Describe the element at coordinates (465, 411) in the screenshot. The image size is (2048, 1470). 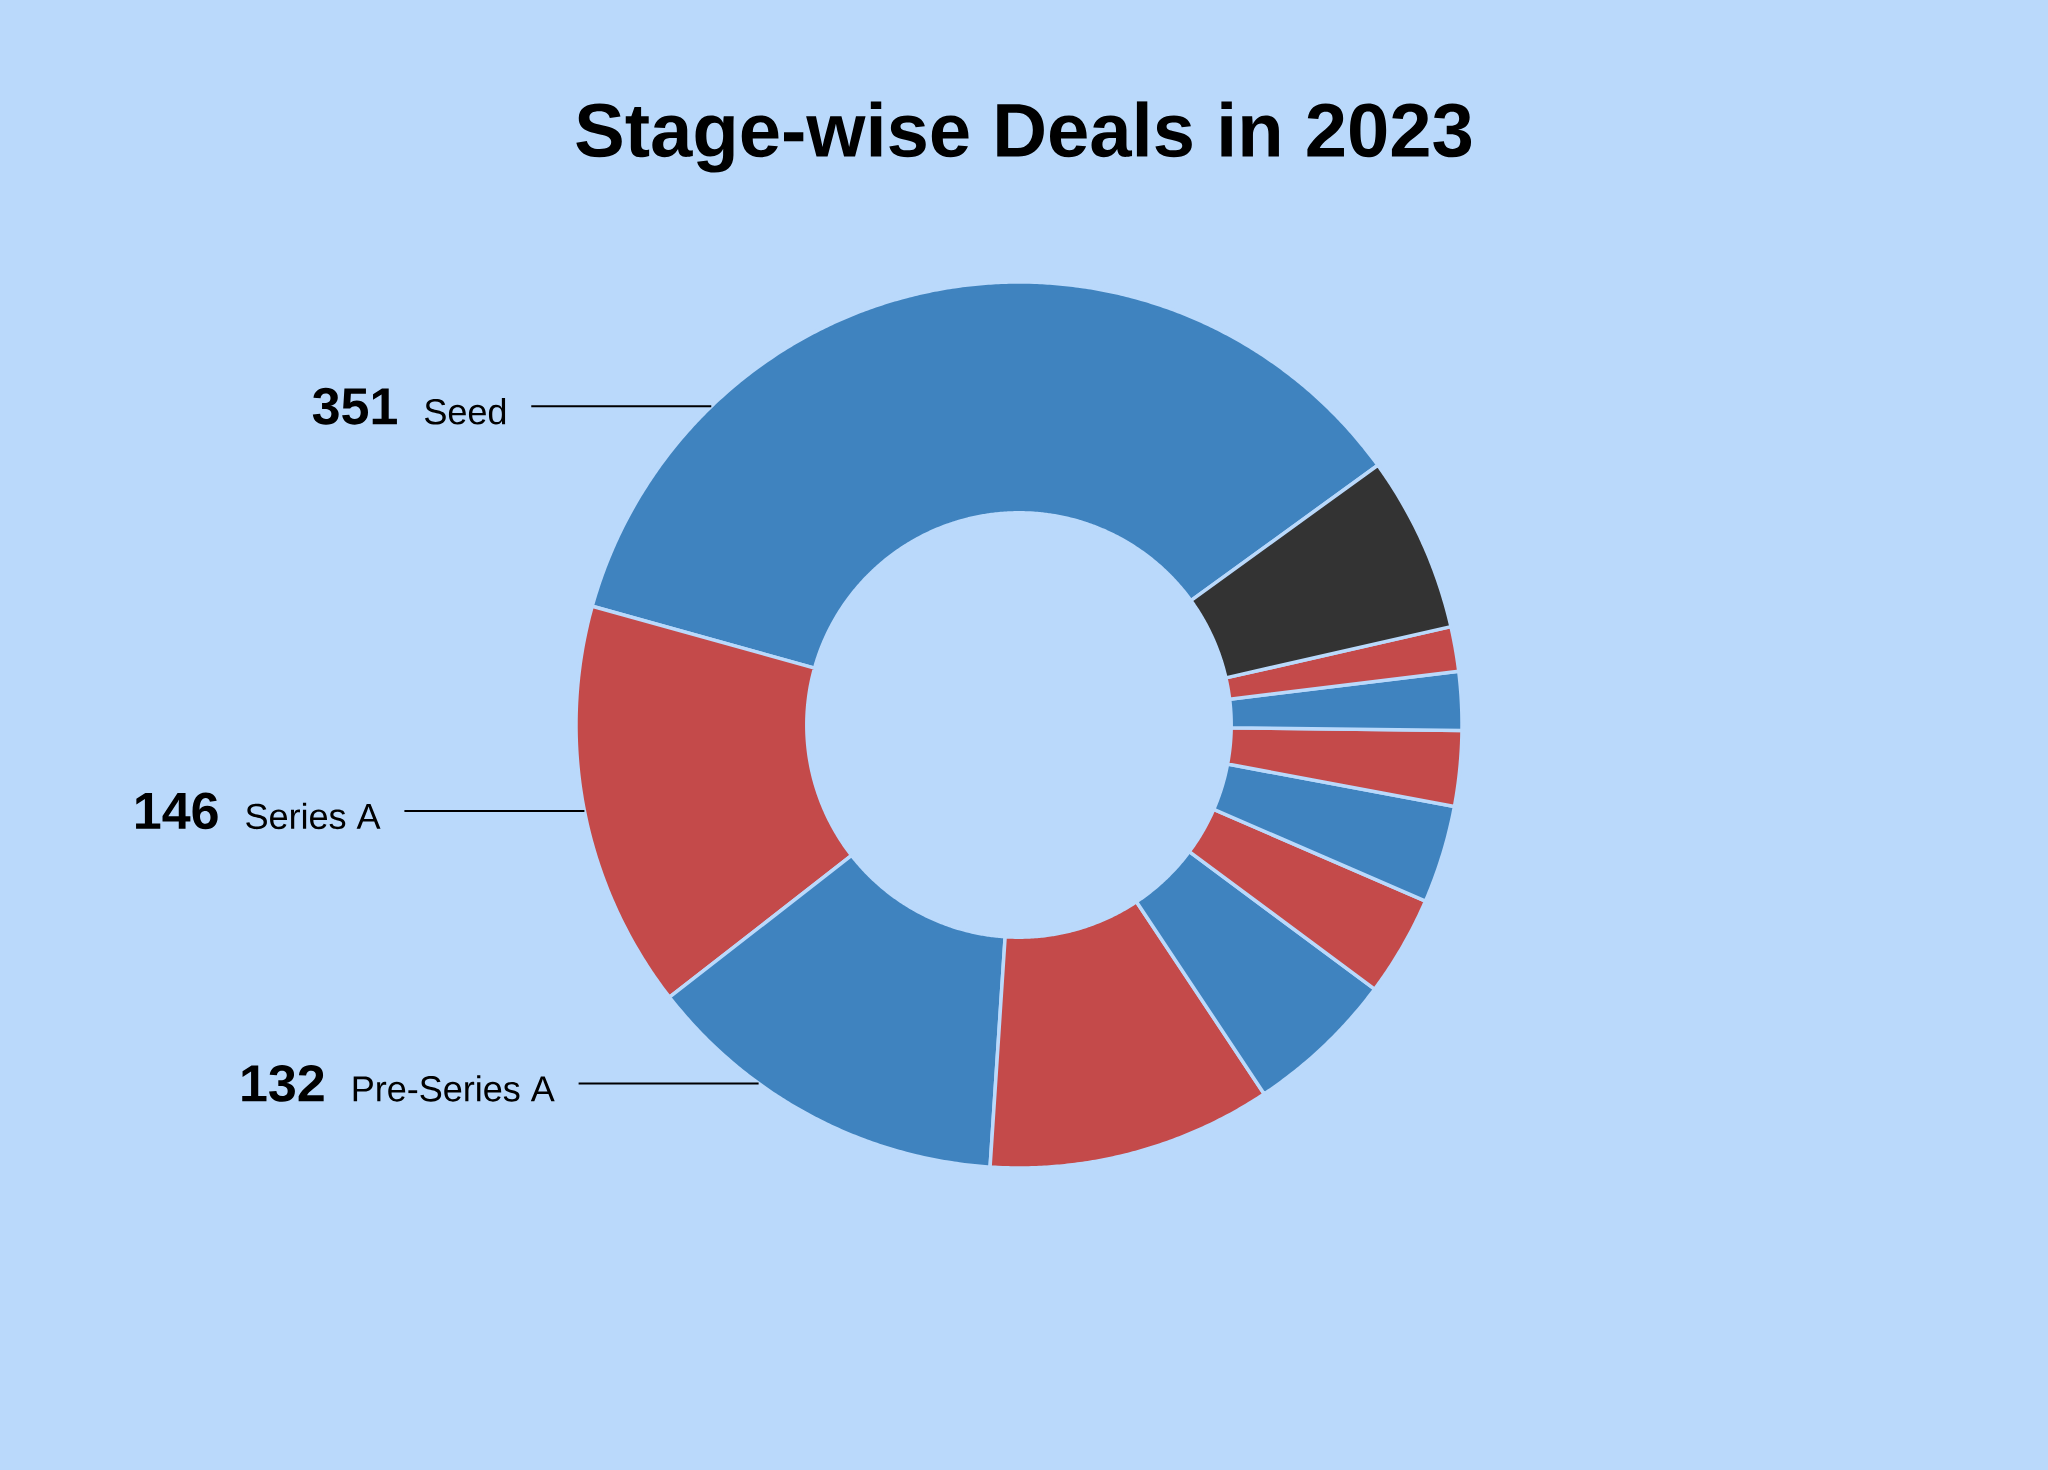
I see `slice-label: Seed` at that location.